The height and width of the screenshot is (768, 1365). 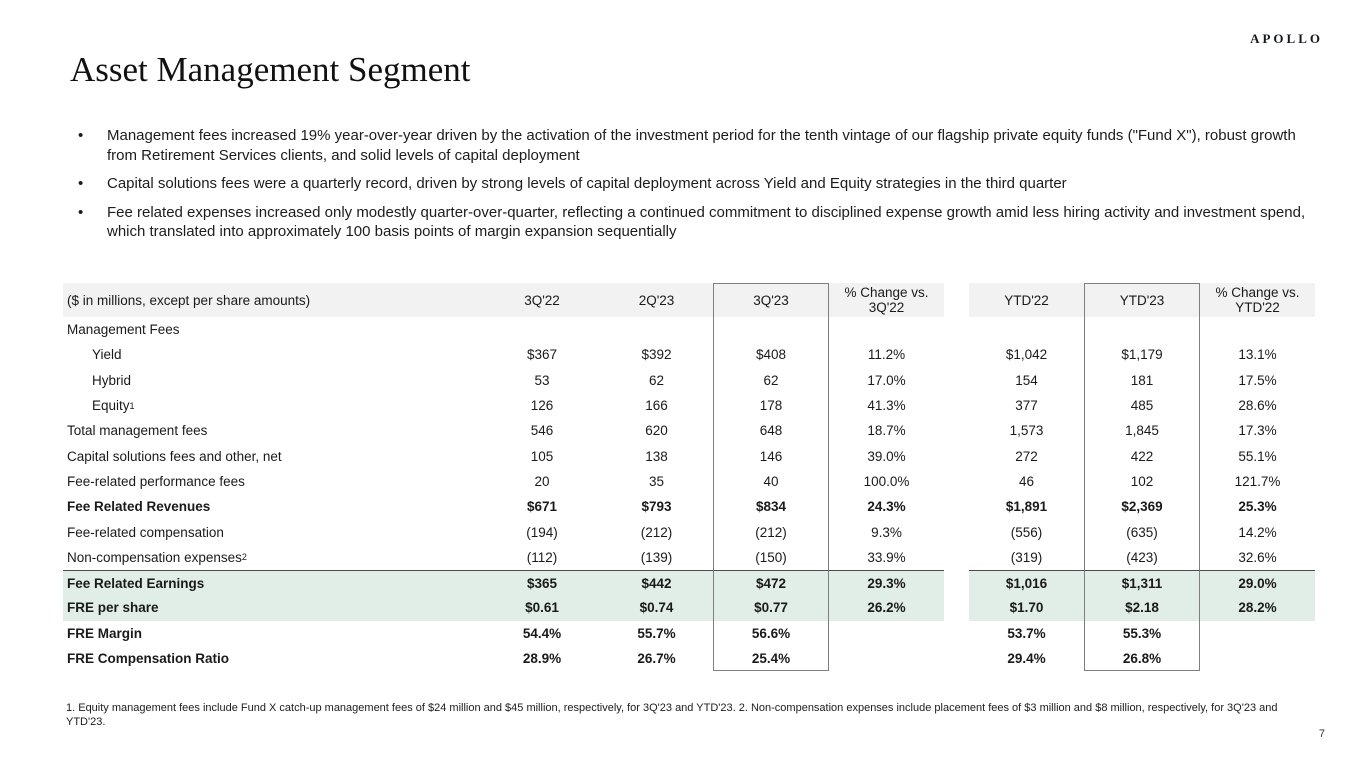 What do you see at coordinates (1026, 608) in the screenshot?
I see `value-cell: $1.70` at bounding box center [1026, 608].